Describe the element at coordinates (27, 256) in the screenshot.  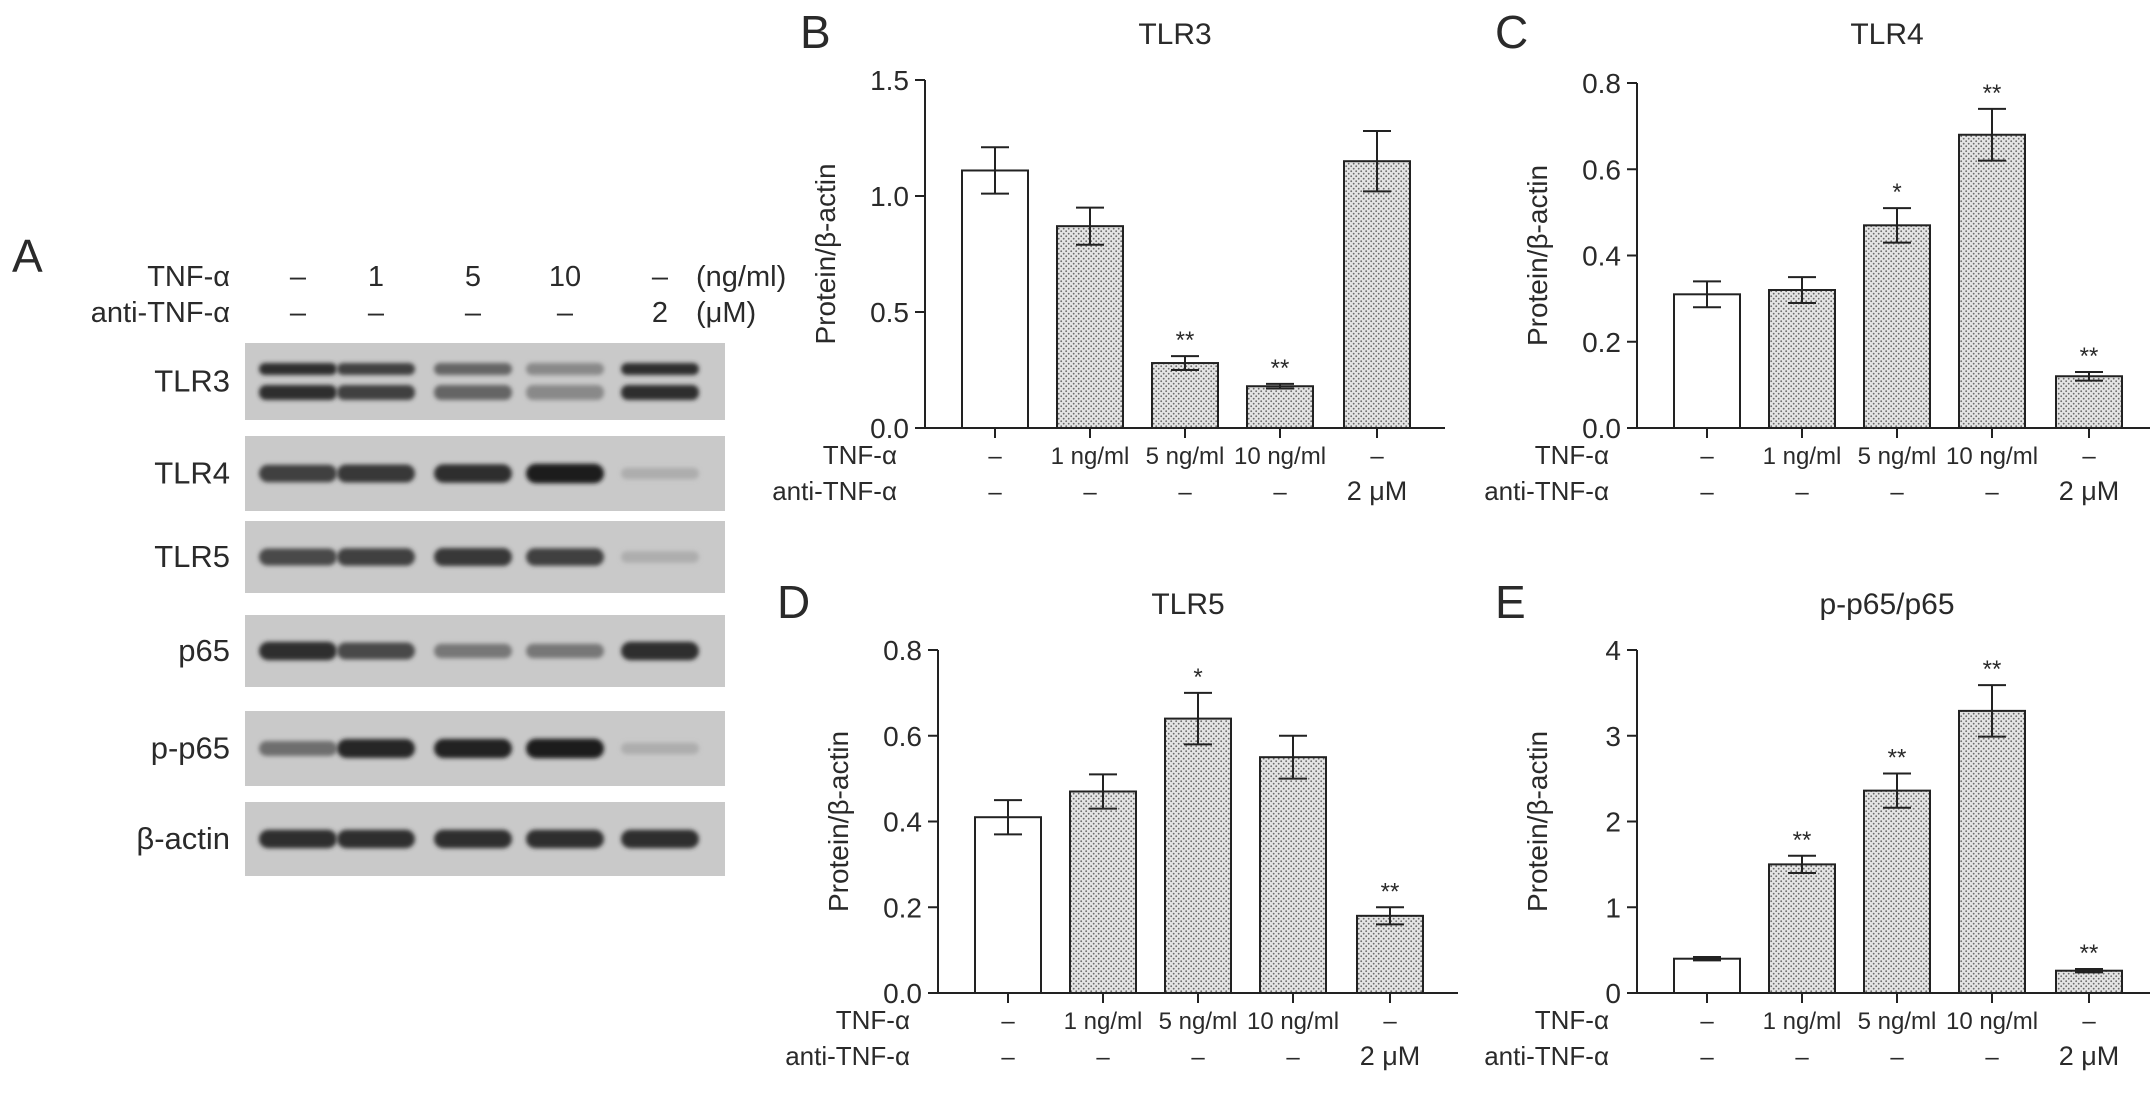
I see `panel-a-letter: A` at that location.